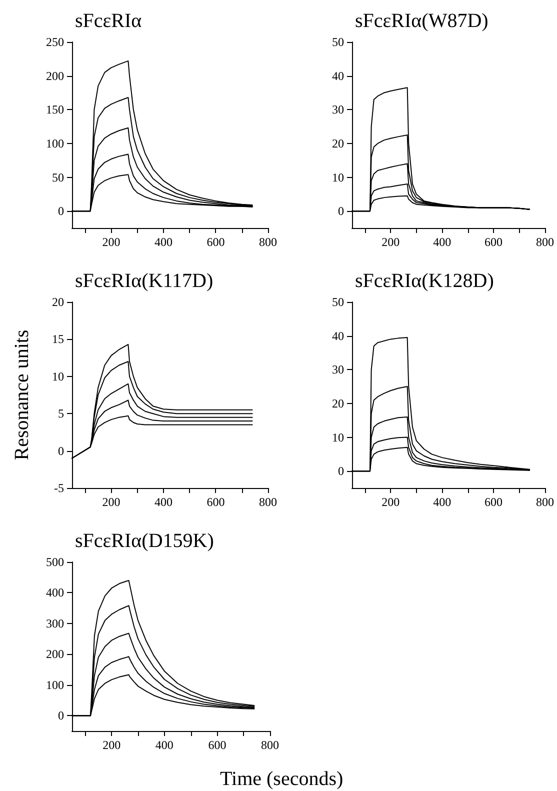 The image size is (557, 791). I want to click on y-tick-label: 15, so click(58, 339).